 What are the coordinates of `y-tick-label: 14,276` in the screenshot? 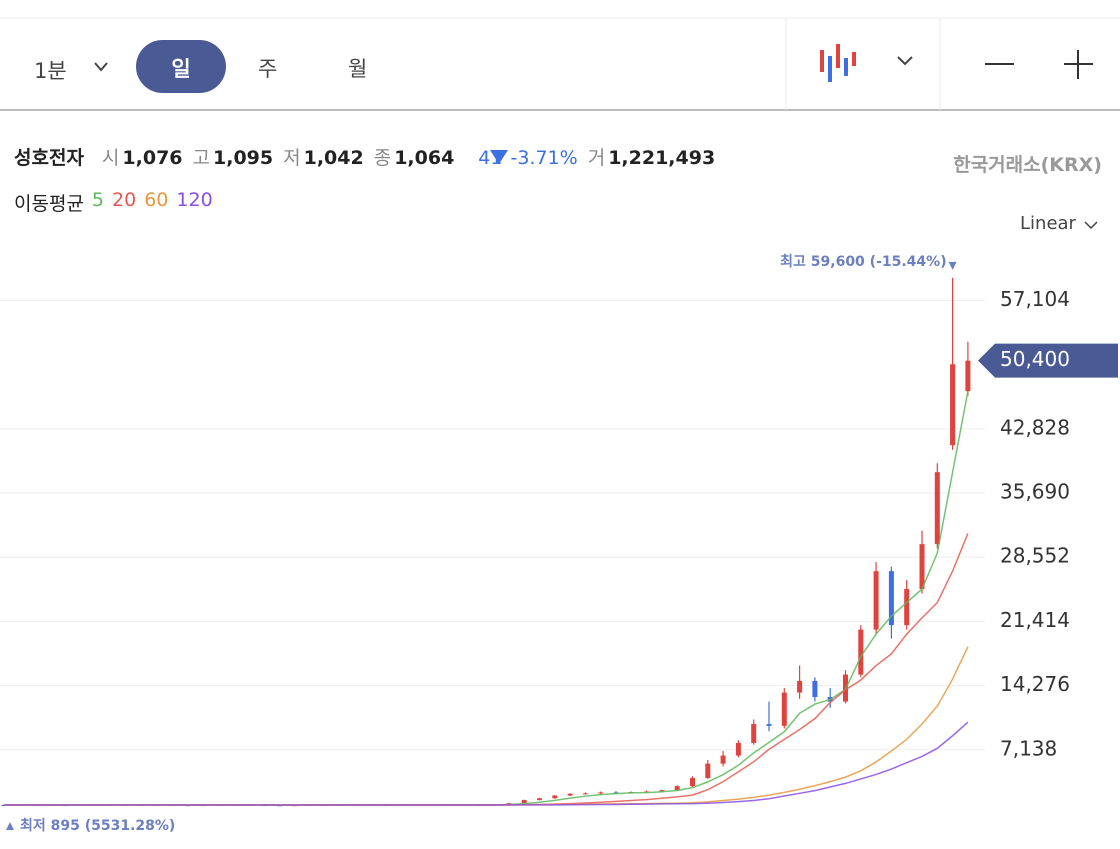 It's located at (1035, 684).